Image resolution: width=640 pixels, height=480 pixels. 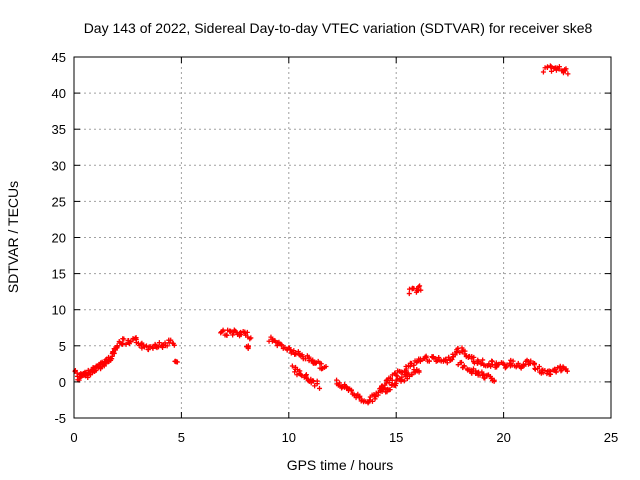 I want to click on y-tick-label: 30, so click(x=59, y=165).